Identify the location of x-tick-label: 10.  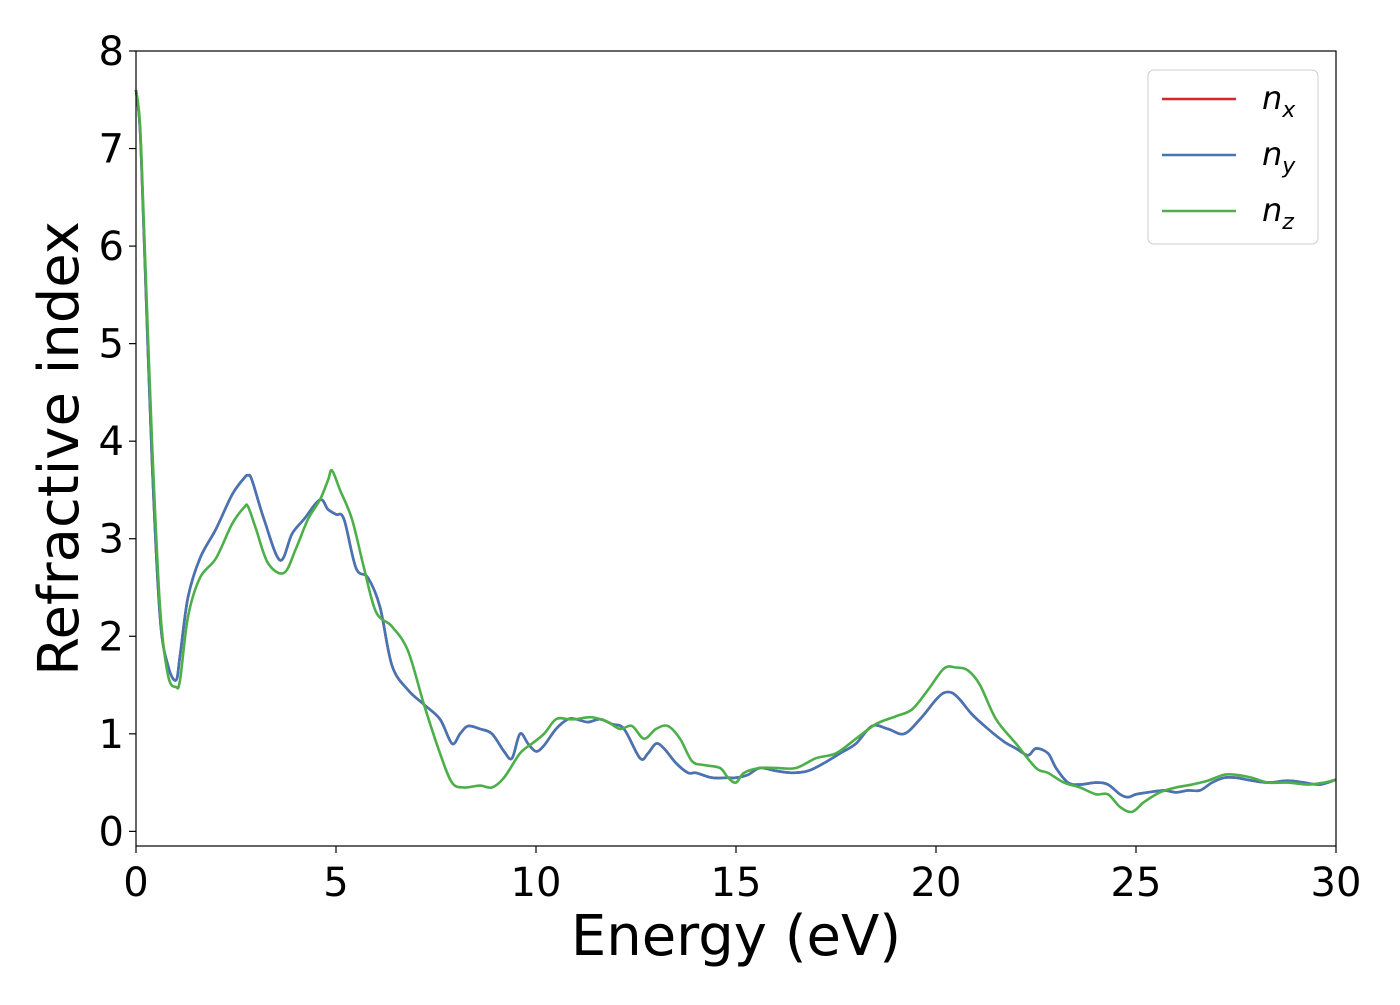
(536, 883).